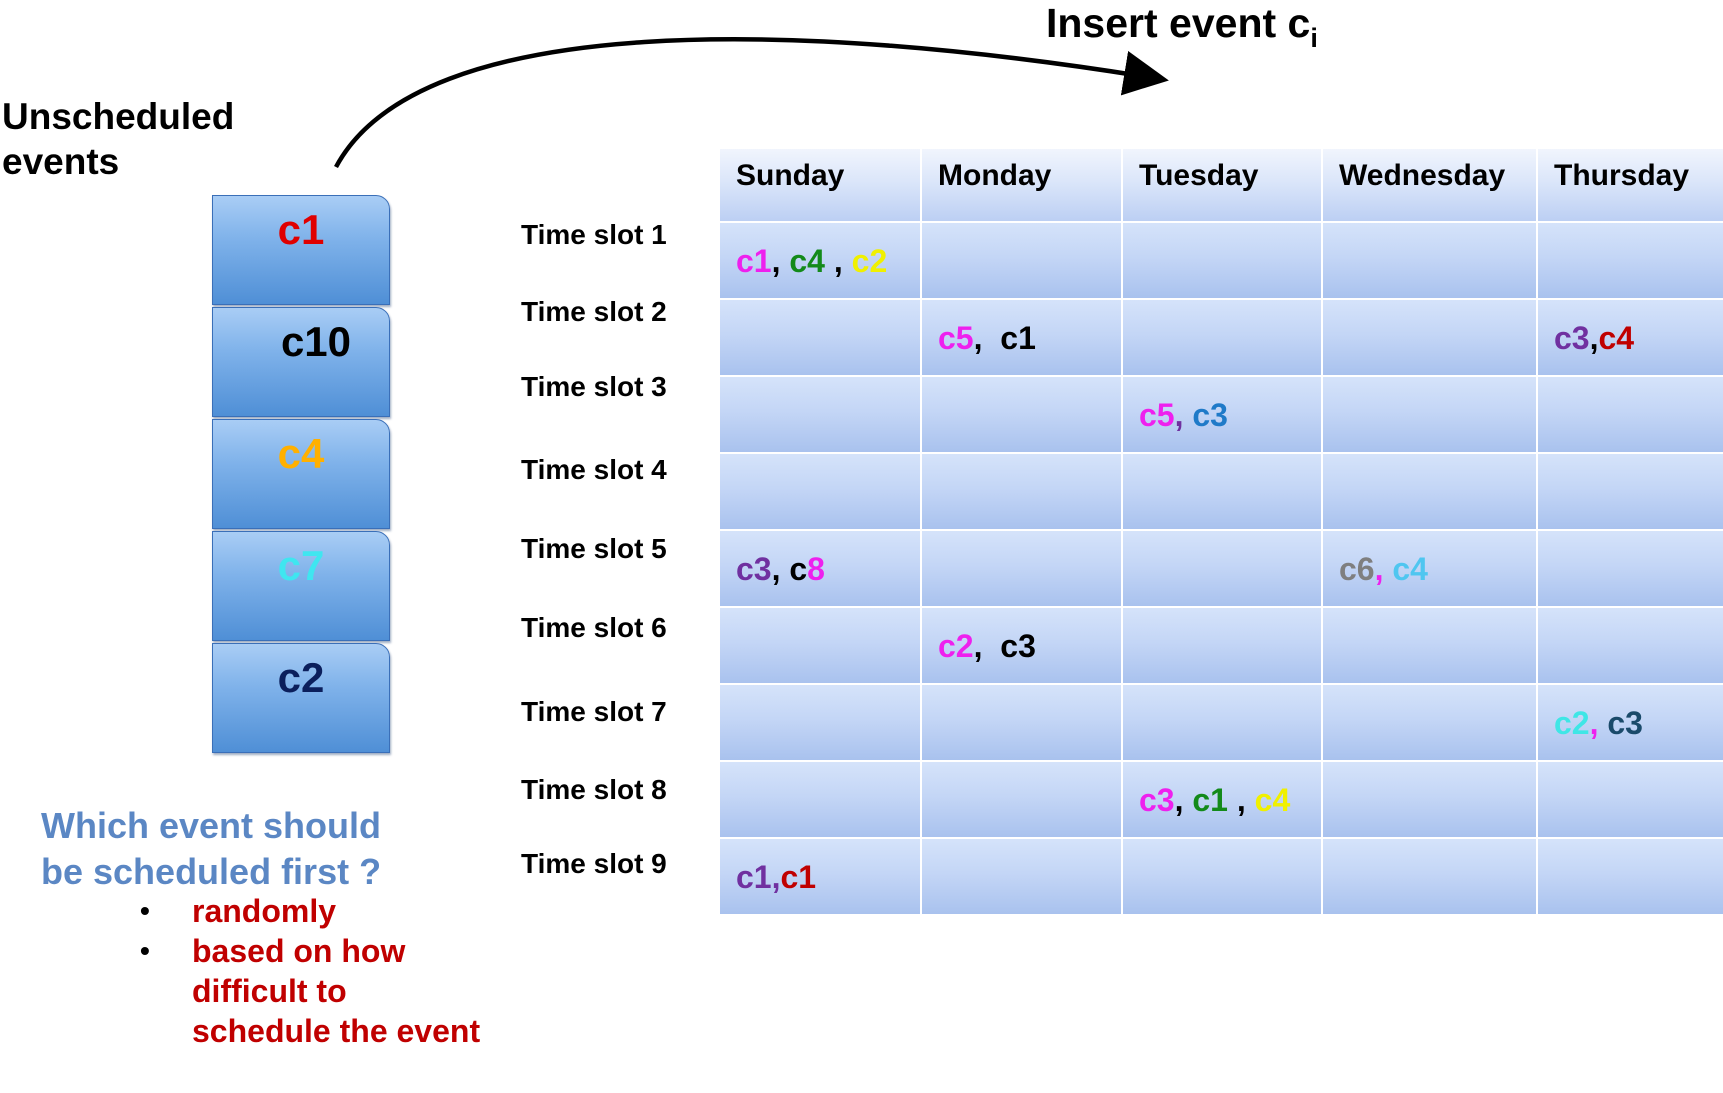 The height and width of the screenshot is (1093, 1723). What do you see at coordinates (594, 711) in the screenshot?
I see `time-slot-label-7: Time slot 7` at bounding box center [594, 711].